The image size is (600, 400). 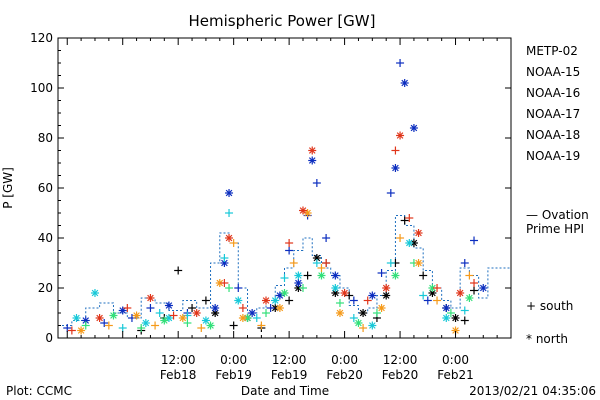 What do you see at coordinates (553, 93) in the screenshot?
I see `legend-item-noaa-16: NOAA-16` at bounding box center [553, 93].